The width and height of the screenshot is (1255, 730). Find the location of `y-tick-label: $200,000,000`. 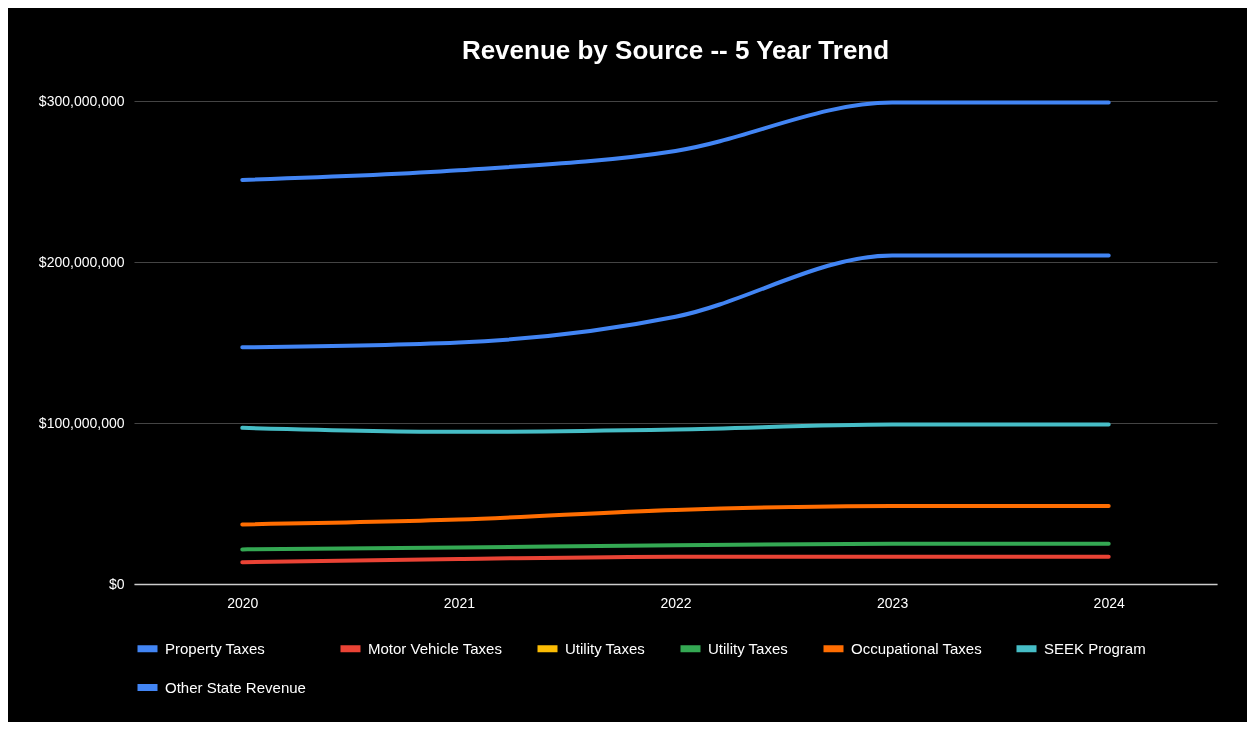

y-tick-label: $200,000,000 is located at coordinates (81, 261).